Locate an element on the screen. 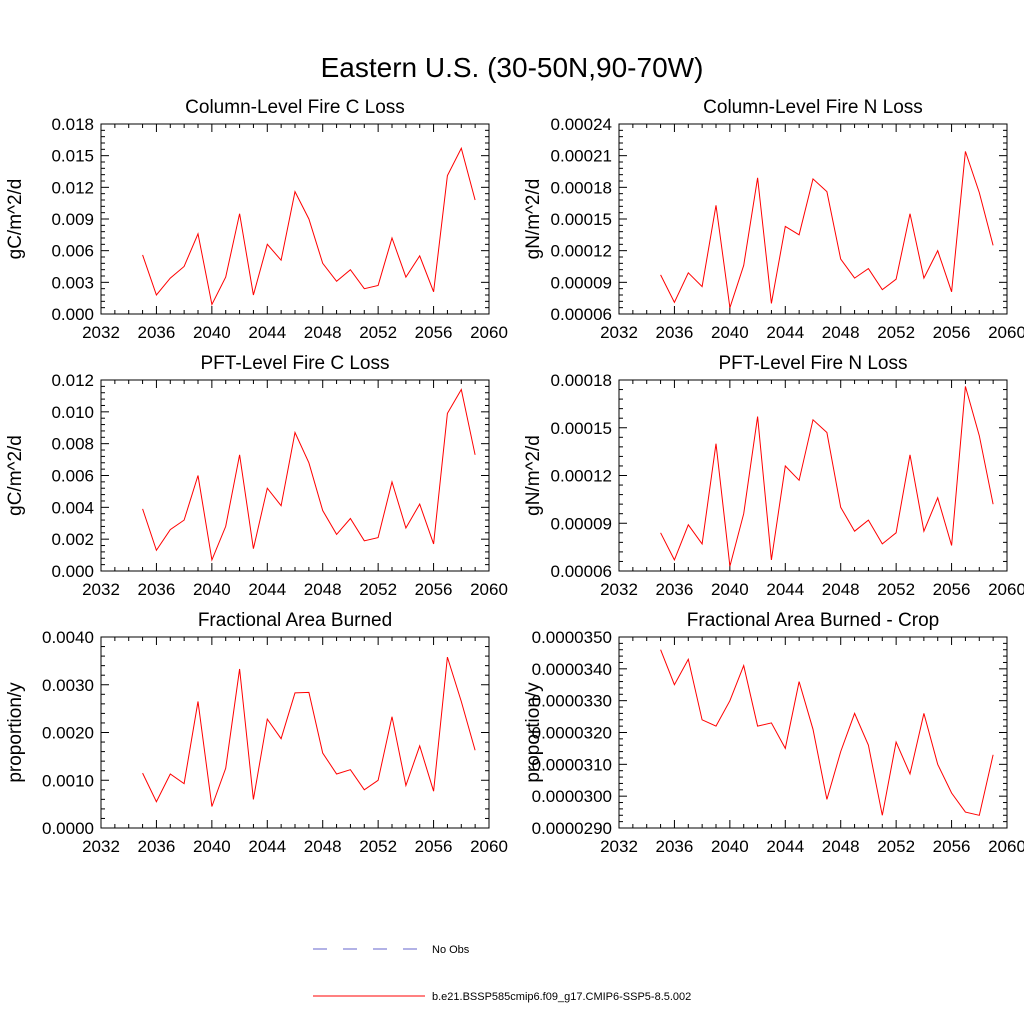 Image resolution: width=1024 pixels, height=1024 pixels. y-tick-label: 0.0000300 is located at coordinates (572, 796).